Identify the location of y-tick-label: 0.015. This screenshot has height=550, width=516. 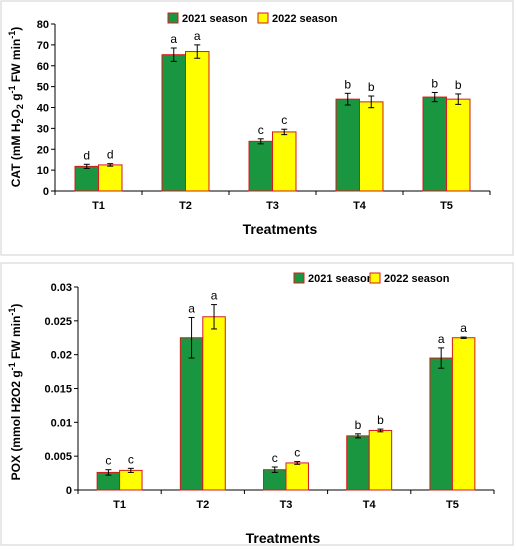
(58, 390).